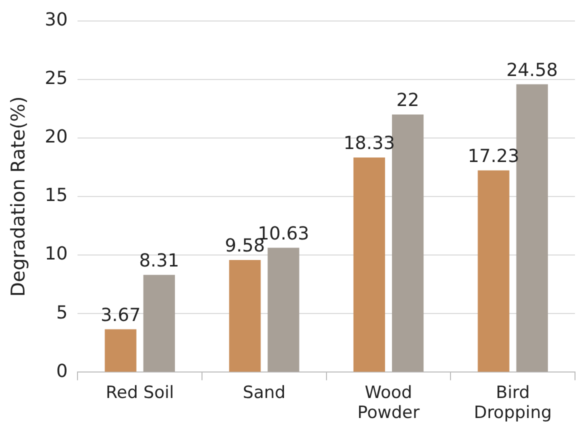  I want to click on data-label: 8.31, so click(159, 261).